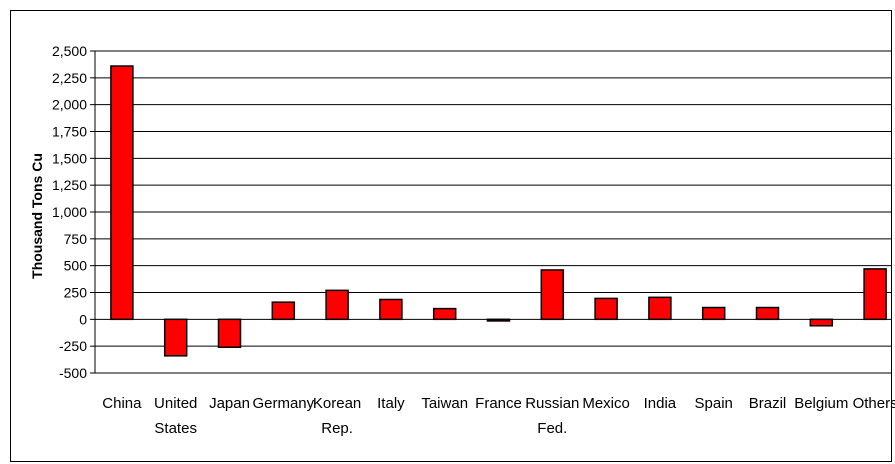  What do you see at coordinates (444, 314) in the screenshot?
I see `bar-taiwan` at bounding box center [444, 314].